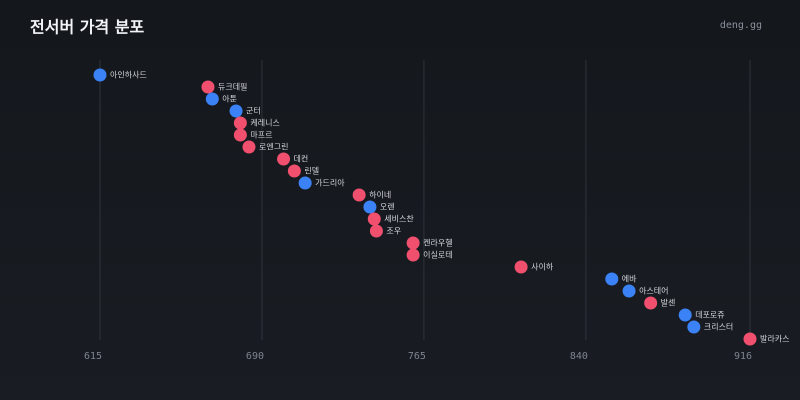 The width and height of the screenshot is (800, 400). I want to click on point-label: 로엔그린, so click(273, 147).